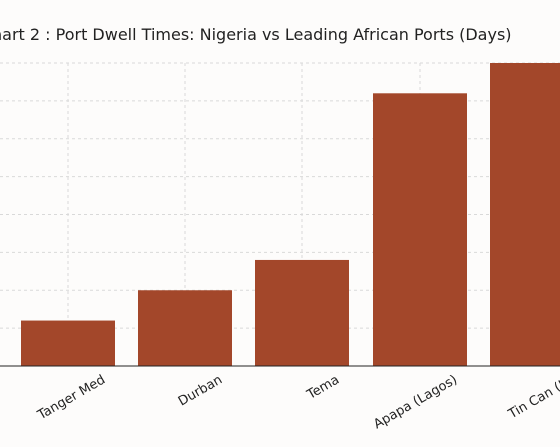  I want to click on x-tick-label: Apapa (Lagos), so click(415, 402).